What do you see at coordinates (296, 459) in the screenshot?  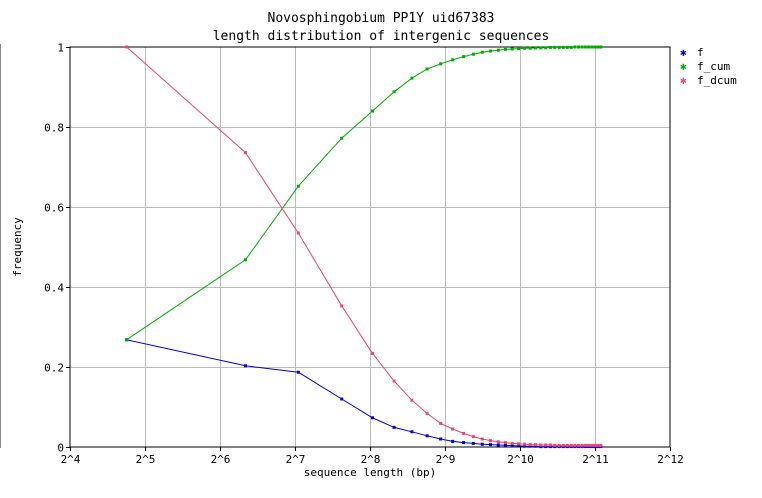 I see `x-tick-label: 2^7` at bounding box center [296, 459].